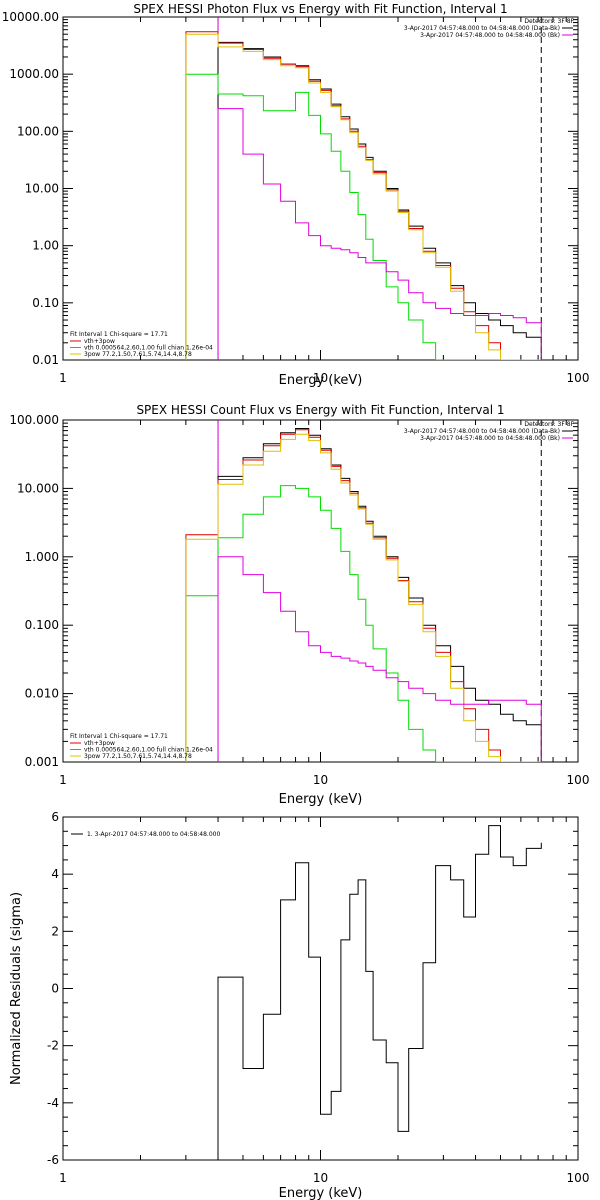 Image resolution: width=600 pixels, height=1200 pixels. Describe the element at coordinates (119, 334) in the screenshot. I see `panel1-fit-legend-header: Fit Interval 1 Chi-square = 17.71` at that location.